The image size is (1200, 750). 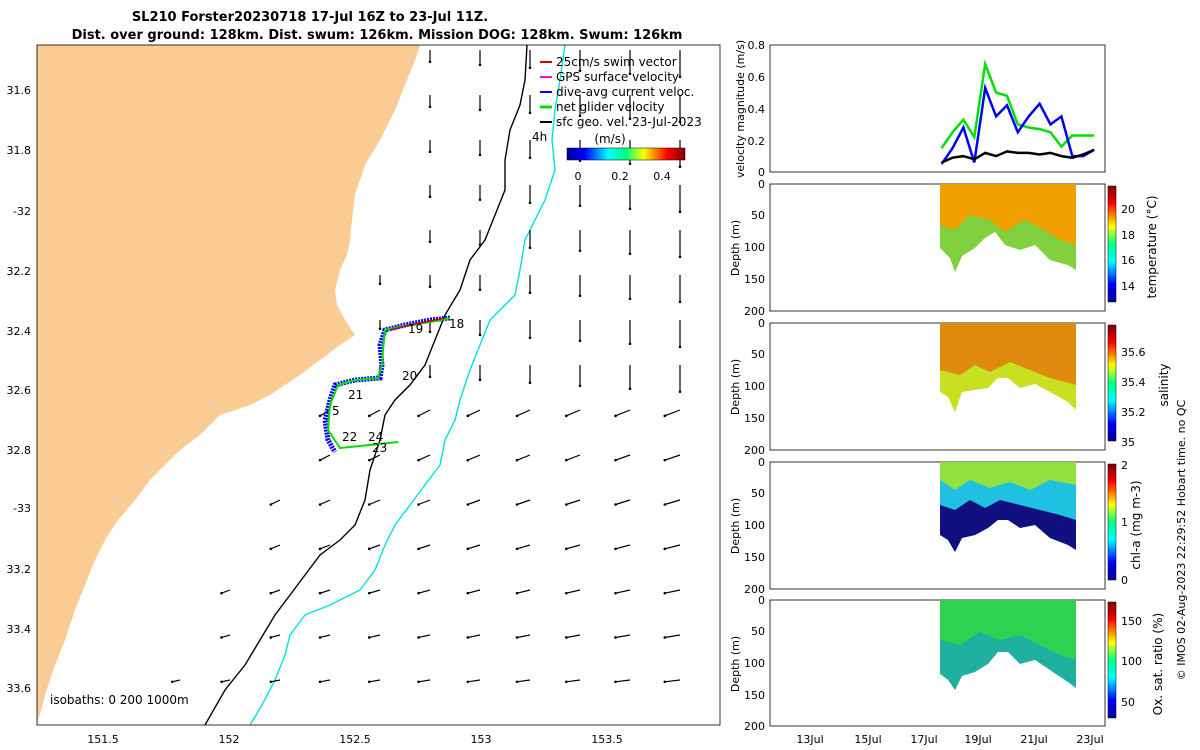 What do you see at coordinates (757, 141) in the screenshot?
I see `vel-ytick-1: 0.2` at bounding box center [757, 141].